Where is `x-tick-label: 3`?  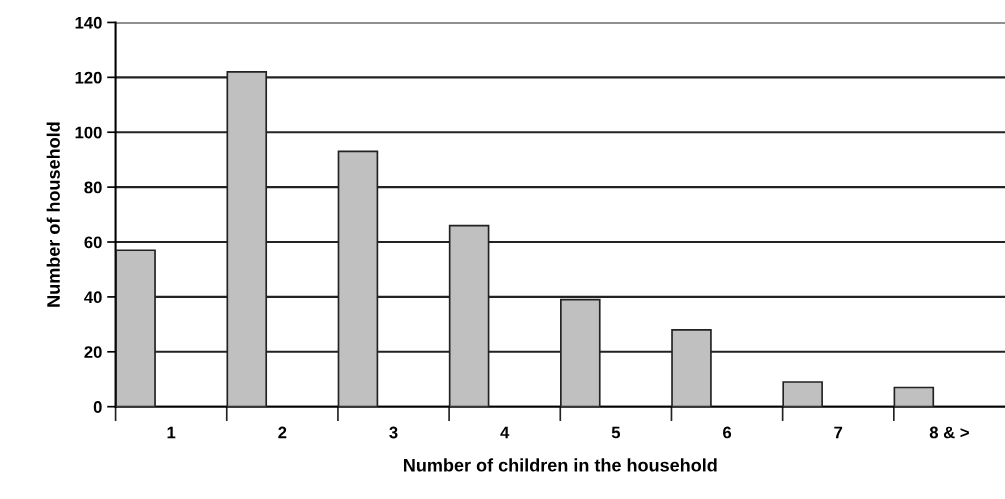
x-tick-label: 3 is located at coordinates (393, 432).